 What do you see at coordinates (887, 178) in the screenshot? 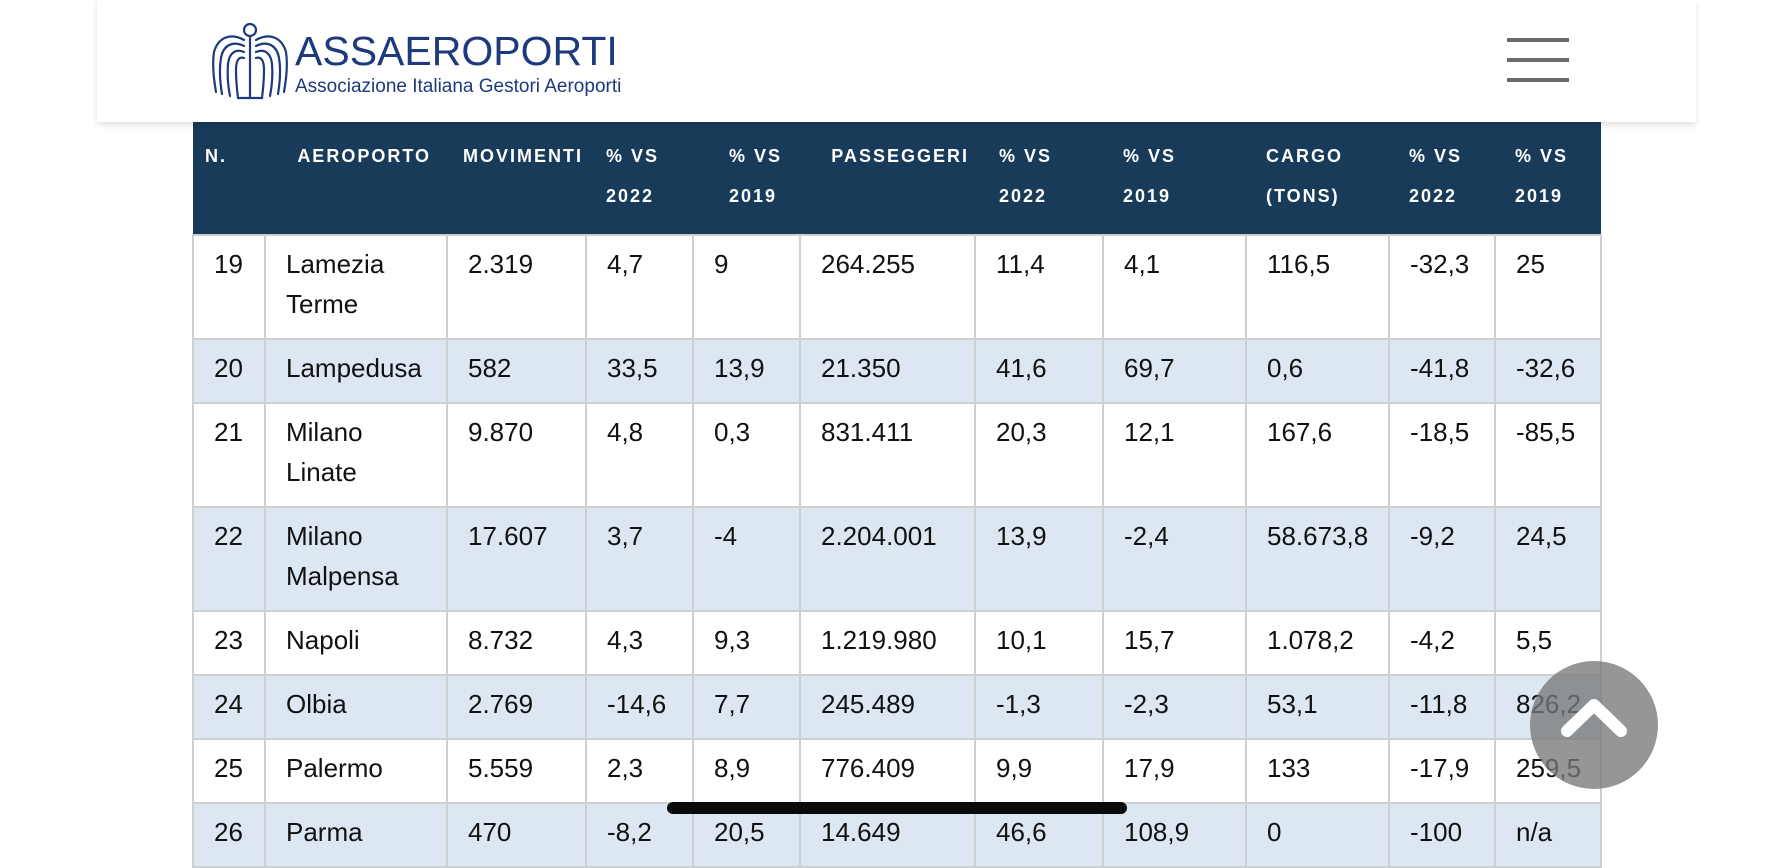
I see `column-header: PASSEGGERI` at bounding box center [887, 178].